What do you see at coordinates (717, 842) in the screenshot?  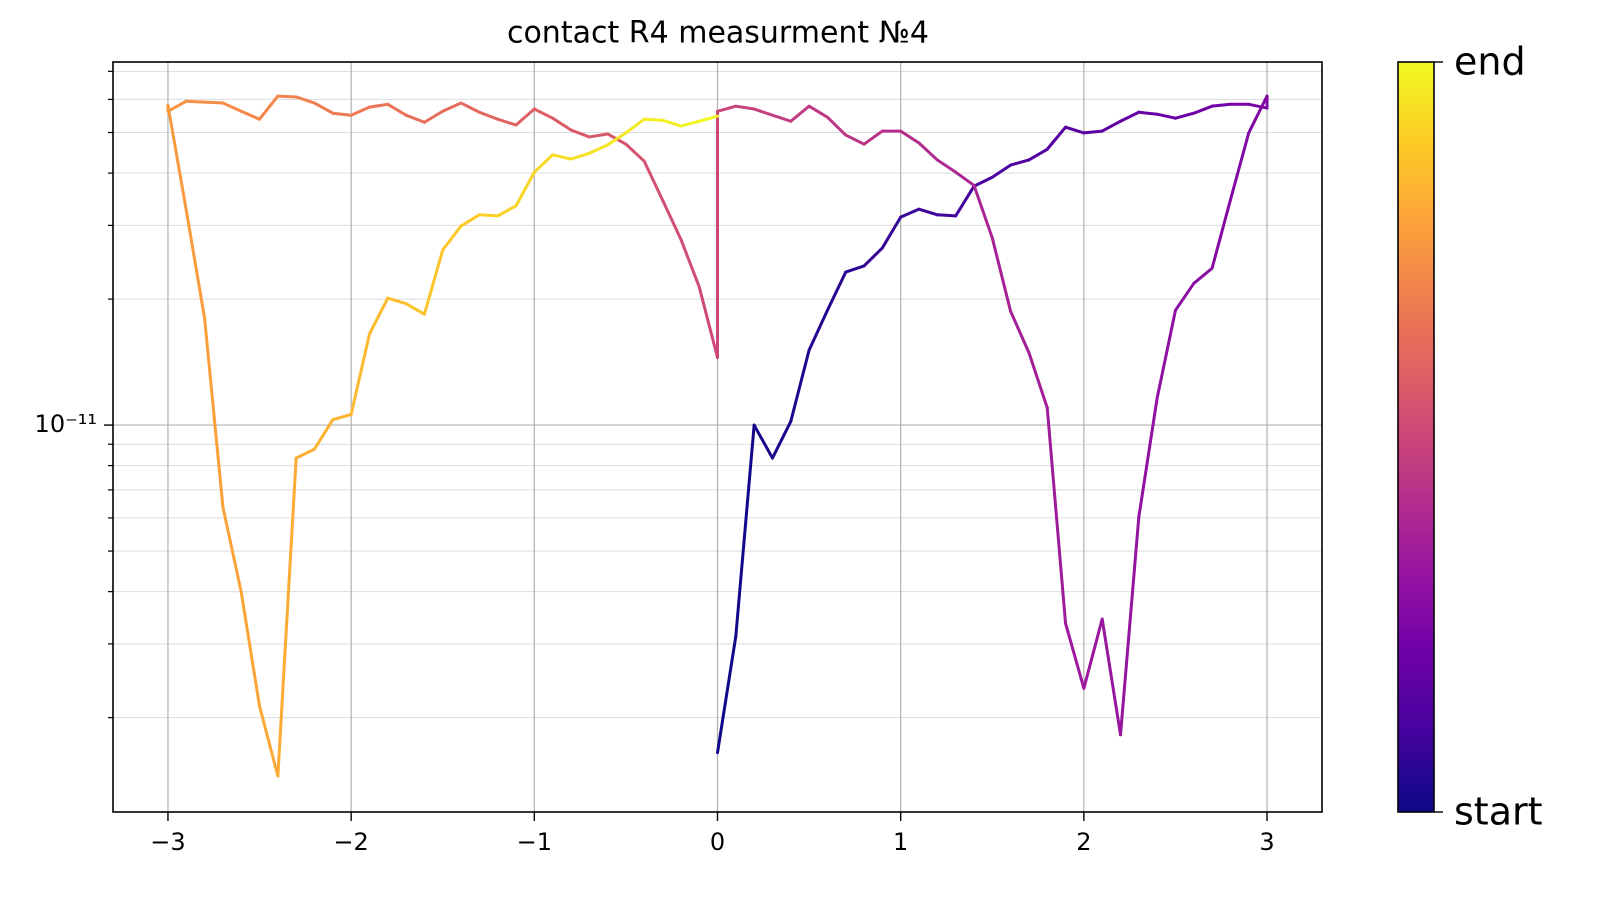 I see `x-tick-label: 0` at bounding box center [717, 842].